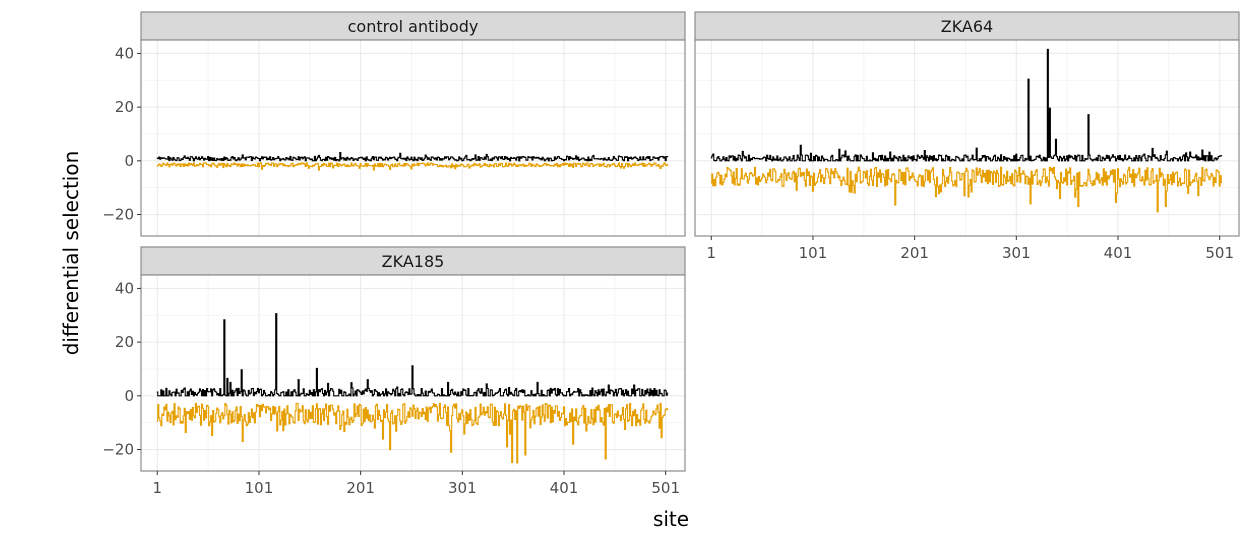 Image resolution: width=1258 pixels, height=543 pixels. I want to click on panel-title: control antibody, so click(413, 26).